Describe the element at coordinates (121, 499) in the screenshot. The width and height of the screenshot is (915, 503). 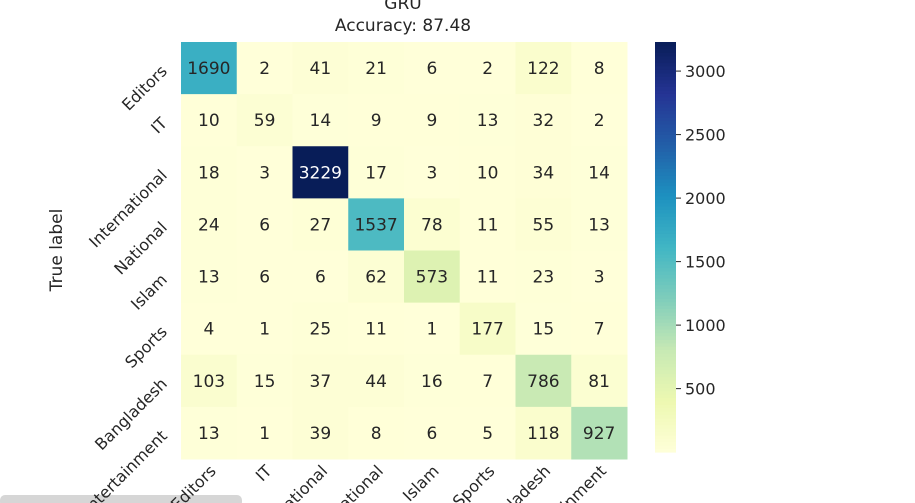
I see `scrollbar` at that location.